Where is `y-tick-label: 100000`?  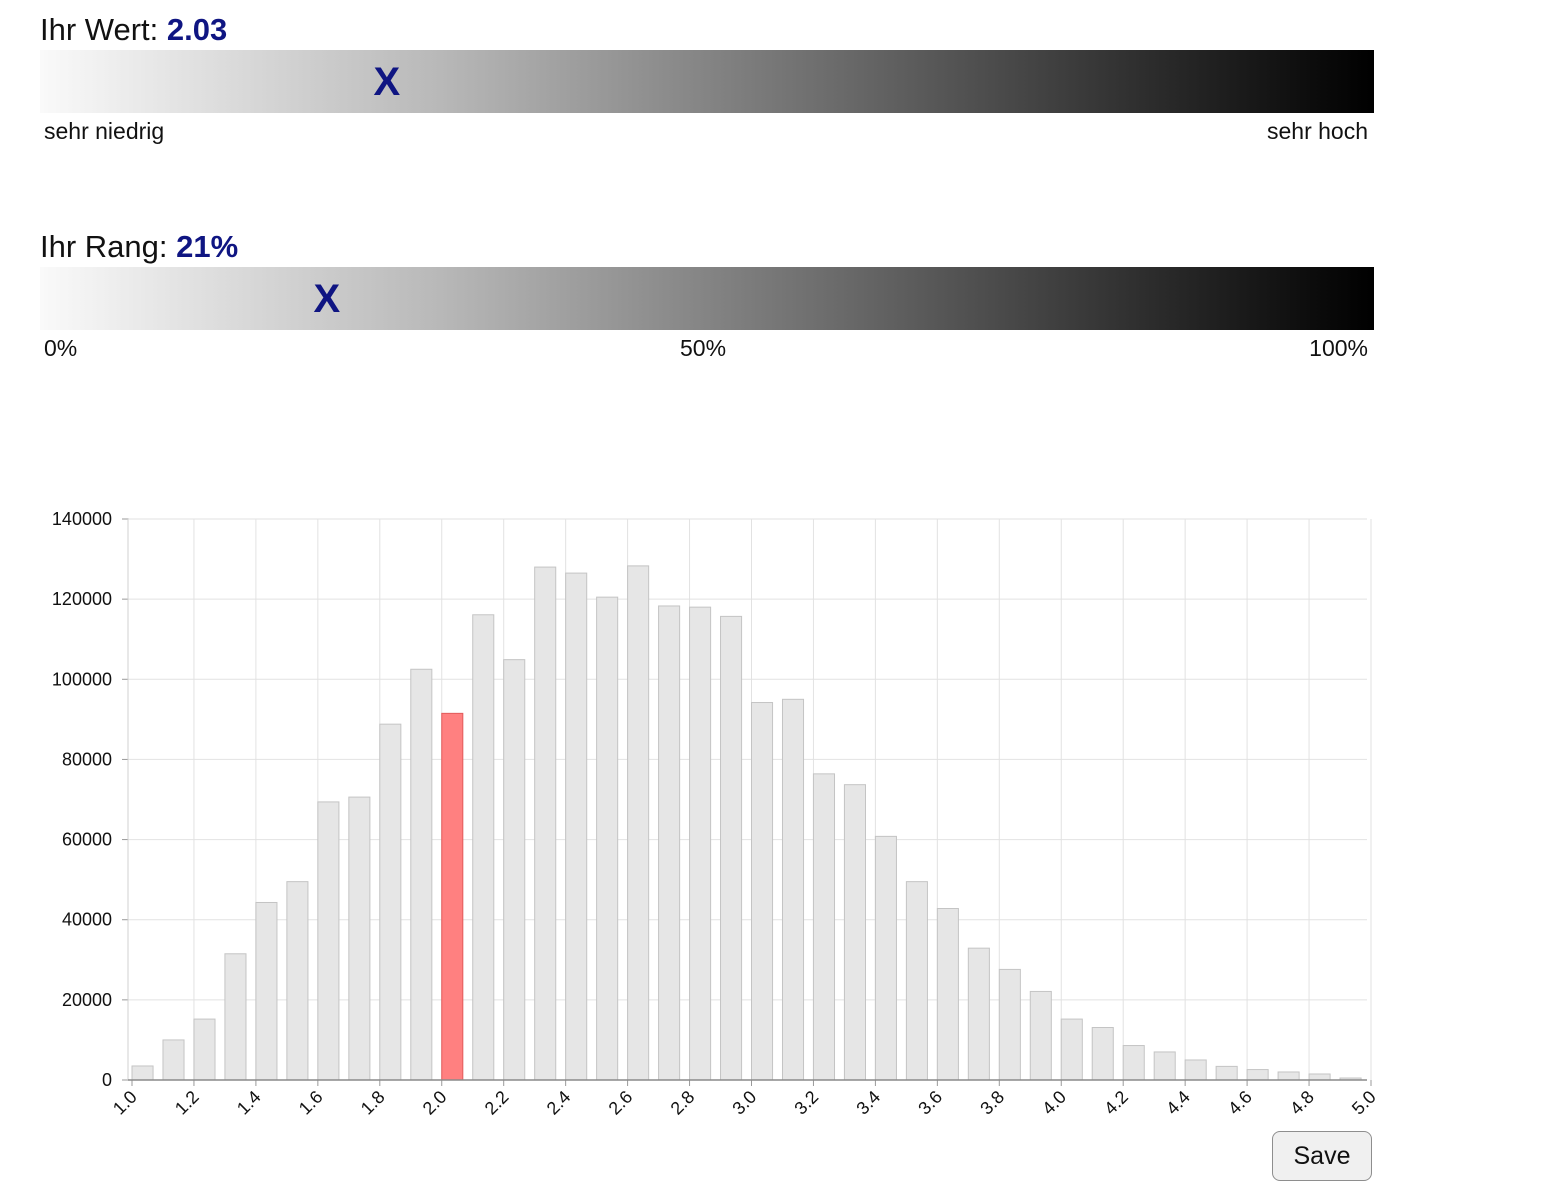 y-tick-label: 100000 is located at coordinates (82, 679).